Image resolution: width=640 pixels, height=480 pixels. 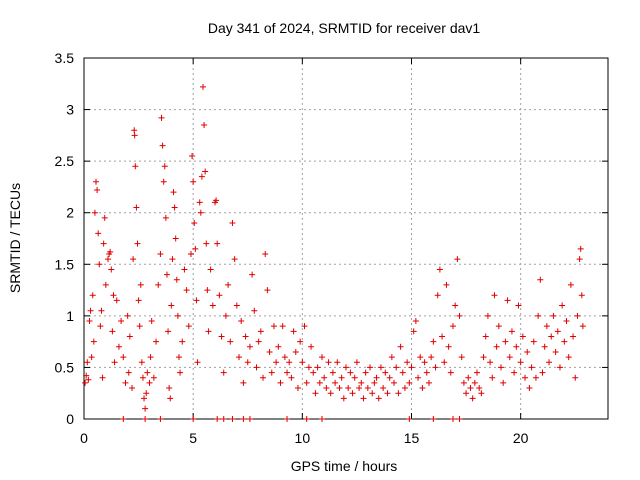 What do you see at coordinates (65, 264) in the screenshot?
I see `y-tick-label: 1.5` at bounding box center [65, 264].